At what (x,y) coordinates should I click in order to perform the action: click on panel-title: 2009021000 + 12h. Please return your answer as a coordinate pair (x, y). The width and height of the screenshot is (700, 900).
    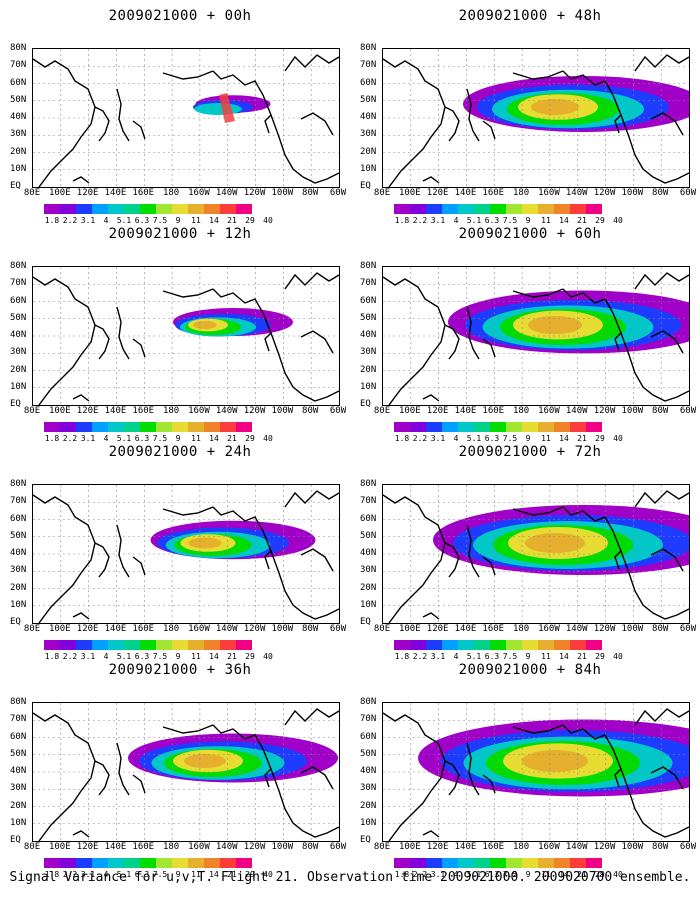
    Looking at the image, I should click on (180, 234).